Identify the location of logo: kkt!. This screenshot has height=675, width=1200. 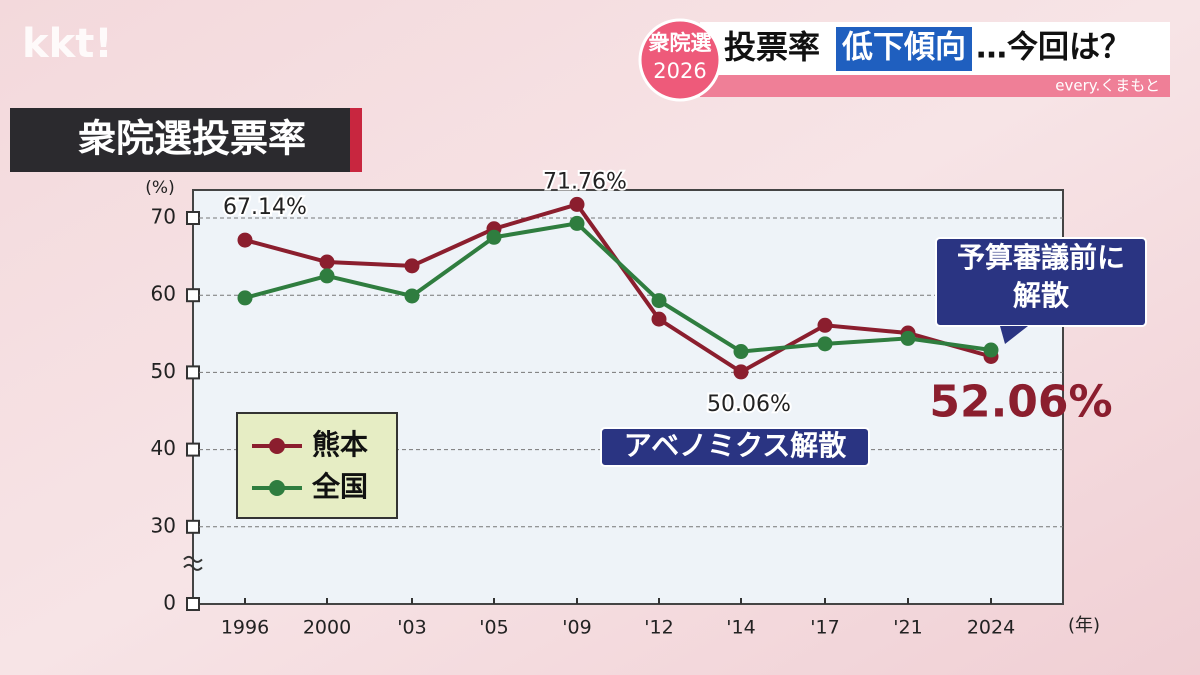
(67, 44).